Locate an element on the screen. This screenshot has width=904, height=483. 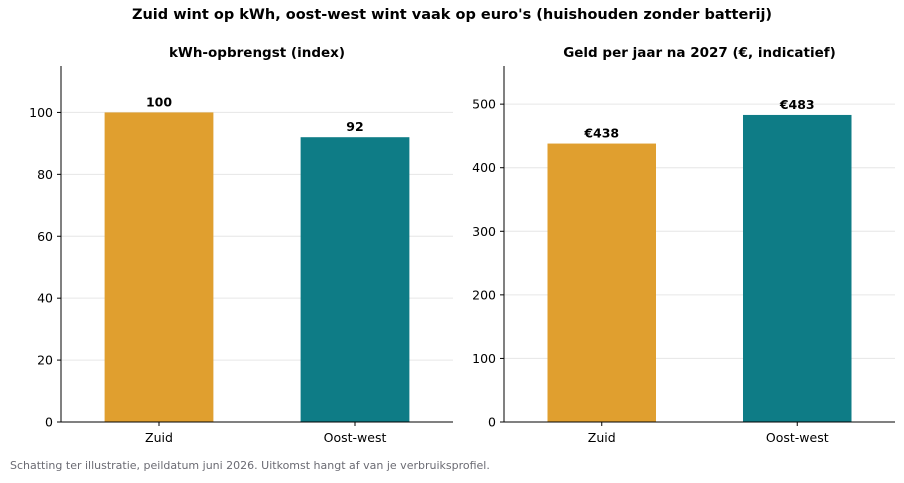
y-tick-label: 60 is located at coordinates (45, 236).